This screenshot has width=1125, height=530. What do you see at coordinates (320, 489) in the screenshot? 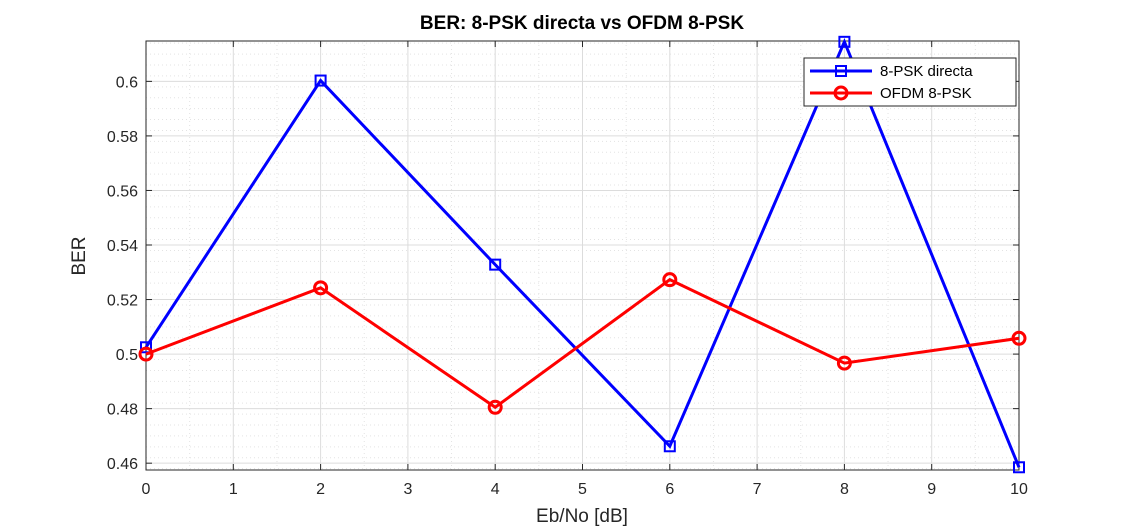
I see `x-tick-label: 2` at bounding box center [320, 489].